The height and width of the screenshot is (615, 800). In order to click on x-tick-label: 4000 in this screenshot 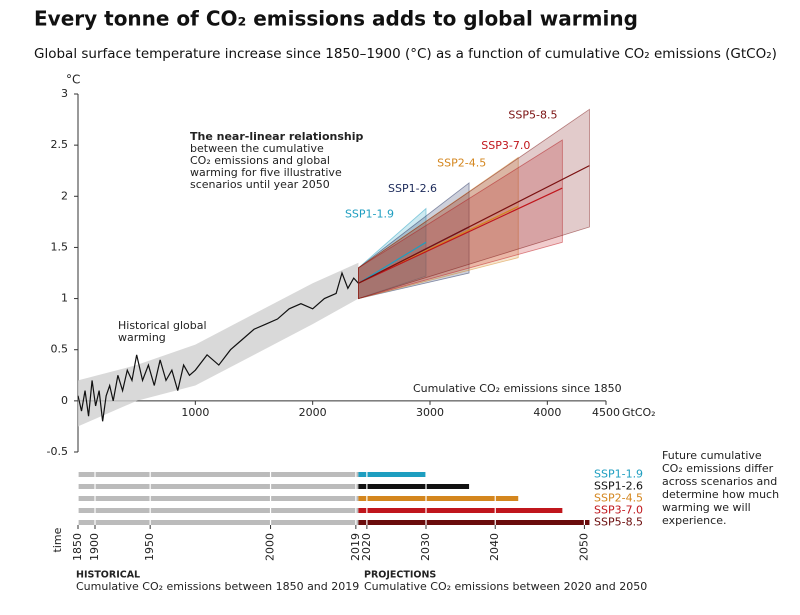, I will do `click(547, 412)`.